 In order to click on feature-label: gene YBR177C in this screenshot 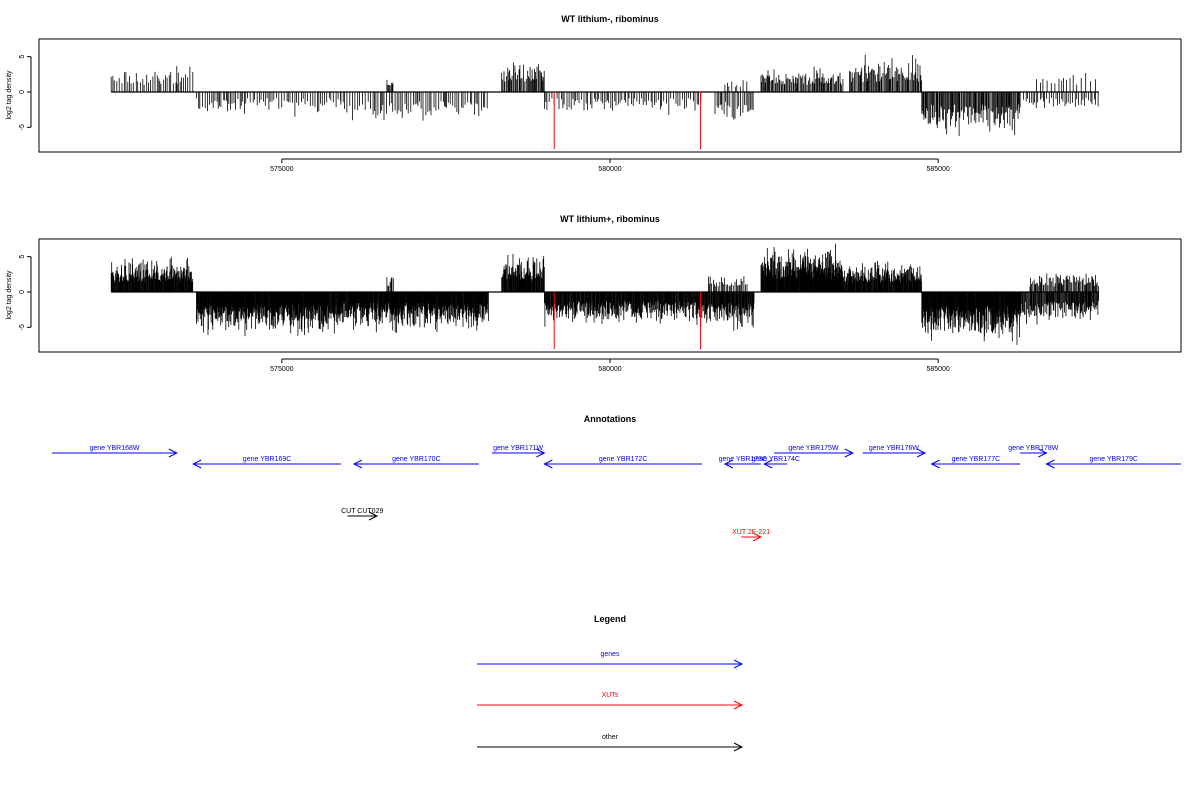, I will do `click(976, 459)`.